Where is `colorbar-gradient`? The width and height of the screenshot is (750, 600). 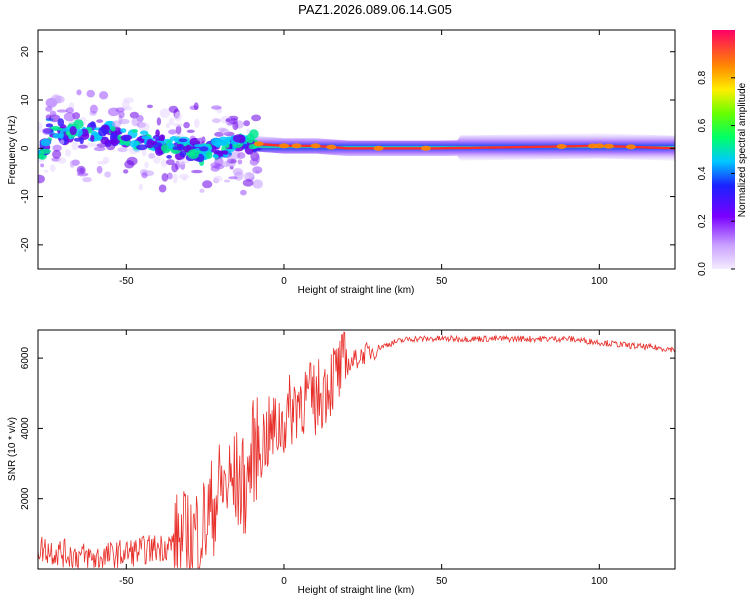 colorbar-gradient is located at coordinates (723, 149).